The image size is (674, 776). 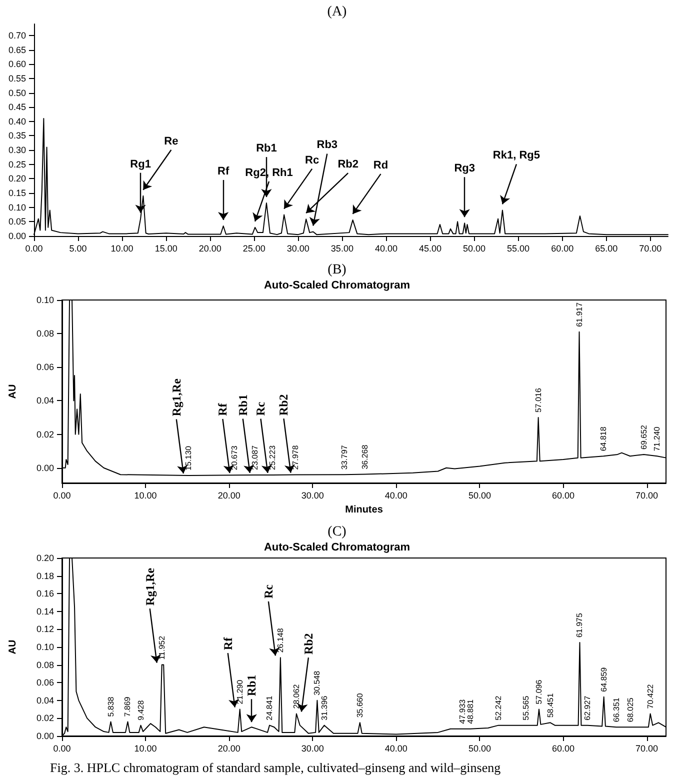 What do you see at coordinates (479, 495) in the screenshot?
I see `x-tick-label: 50.00` at bounding box center [479, 495].